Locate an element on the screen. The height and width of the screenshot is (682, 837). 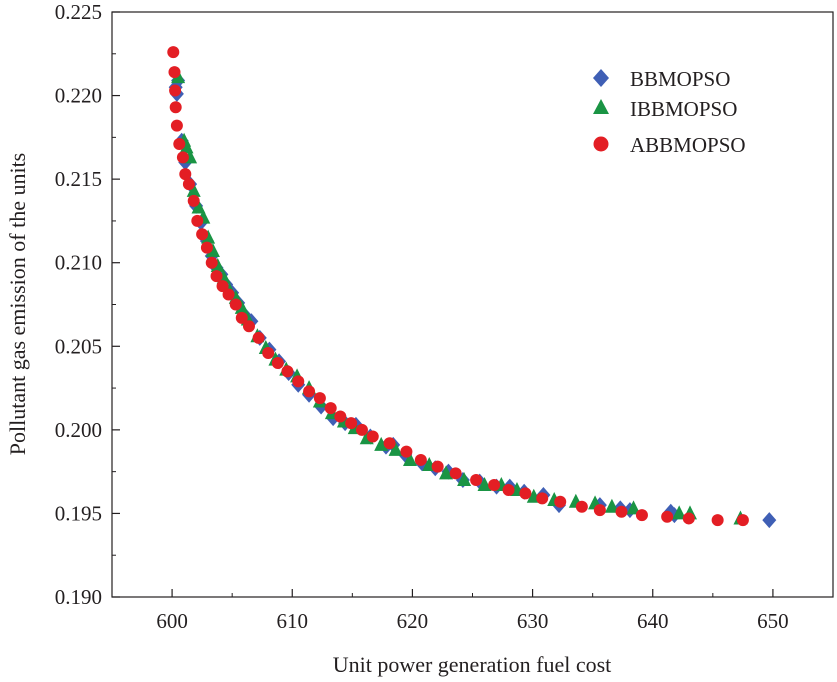
x-tick-label: 610 is located at coordinates (293, 621).